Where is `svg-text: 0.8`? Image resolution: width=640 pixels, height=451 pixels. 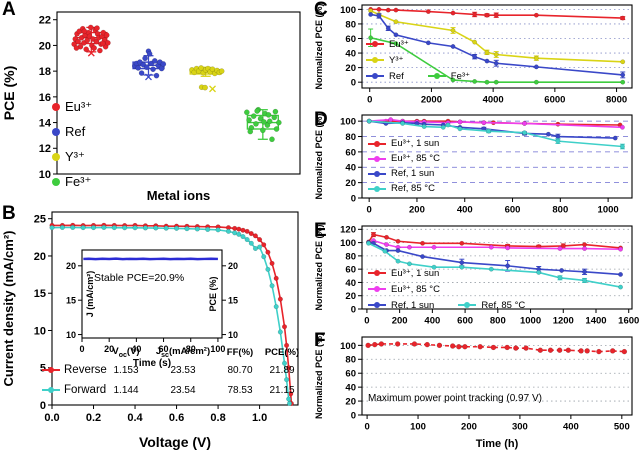
svg-text: 0.8 is located at coordinates (217, 418).